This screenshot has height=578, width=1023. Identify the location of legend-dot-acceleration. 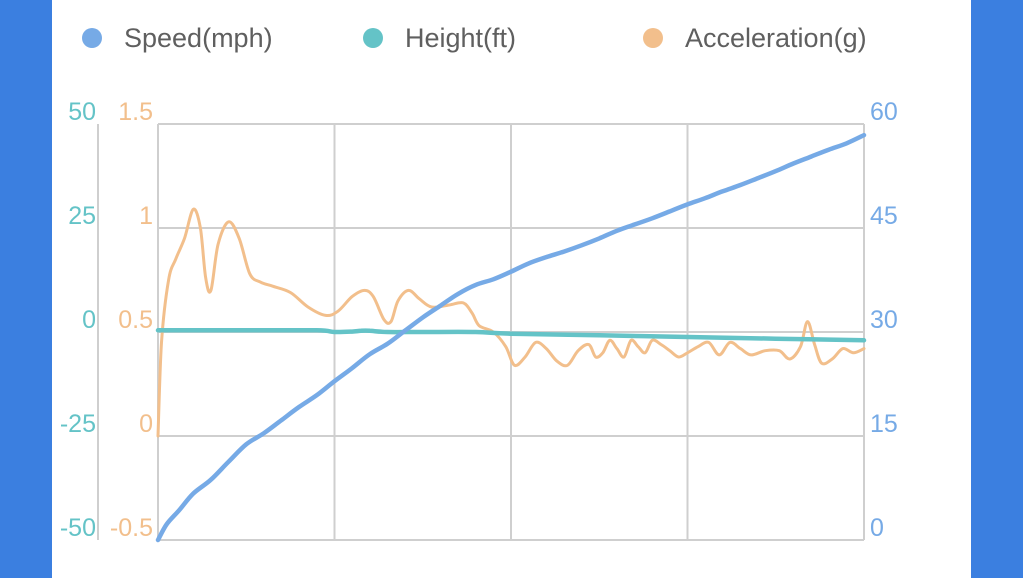
(653, 38).